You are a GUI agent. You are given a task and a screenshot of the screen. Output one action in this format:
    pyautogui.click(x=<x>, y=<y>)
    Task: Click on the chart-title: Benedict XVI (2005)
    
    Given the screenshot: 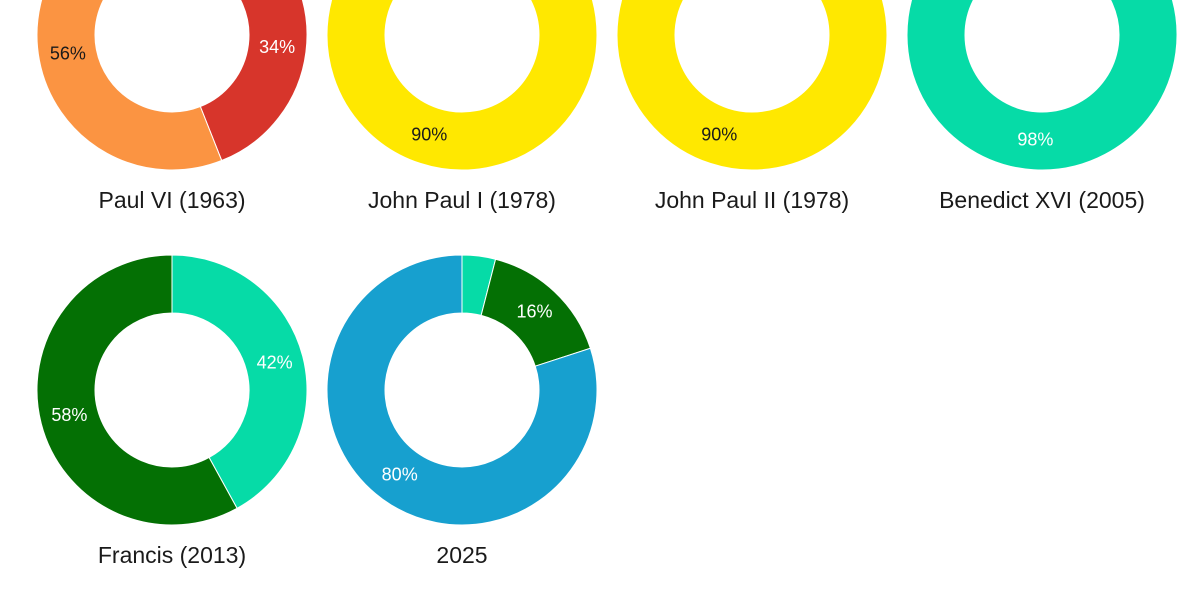 What is the action you would take?
    pyautogui.click(x=1042, y=200)
    